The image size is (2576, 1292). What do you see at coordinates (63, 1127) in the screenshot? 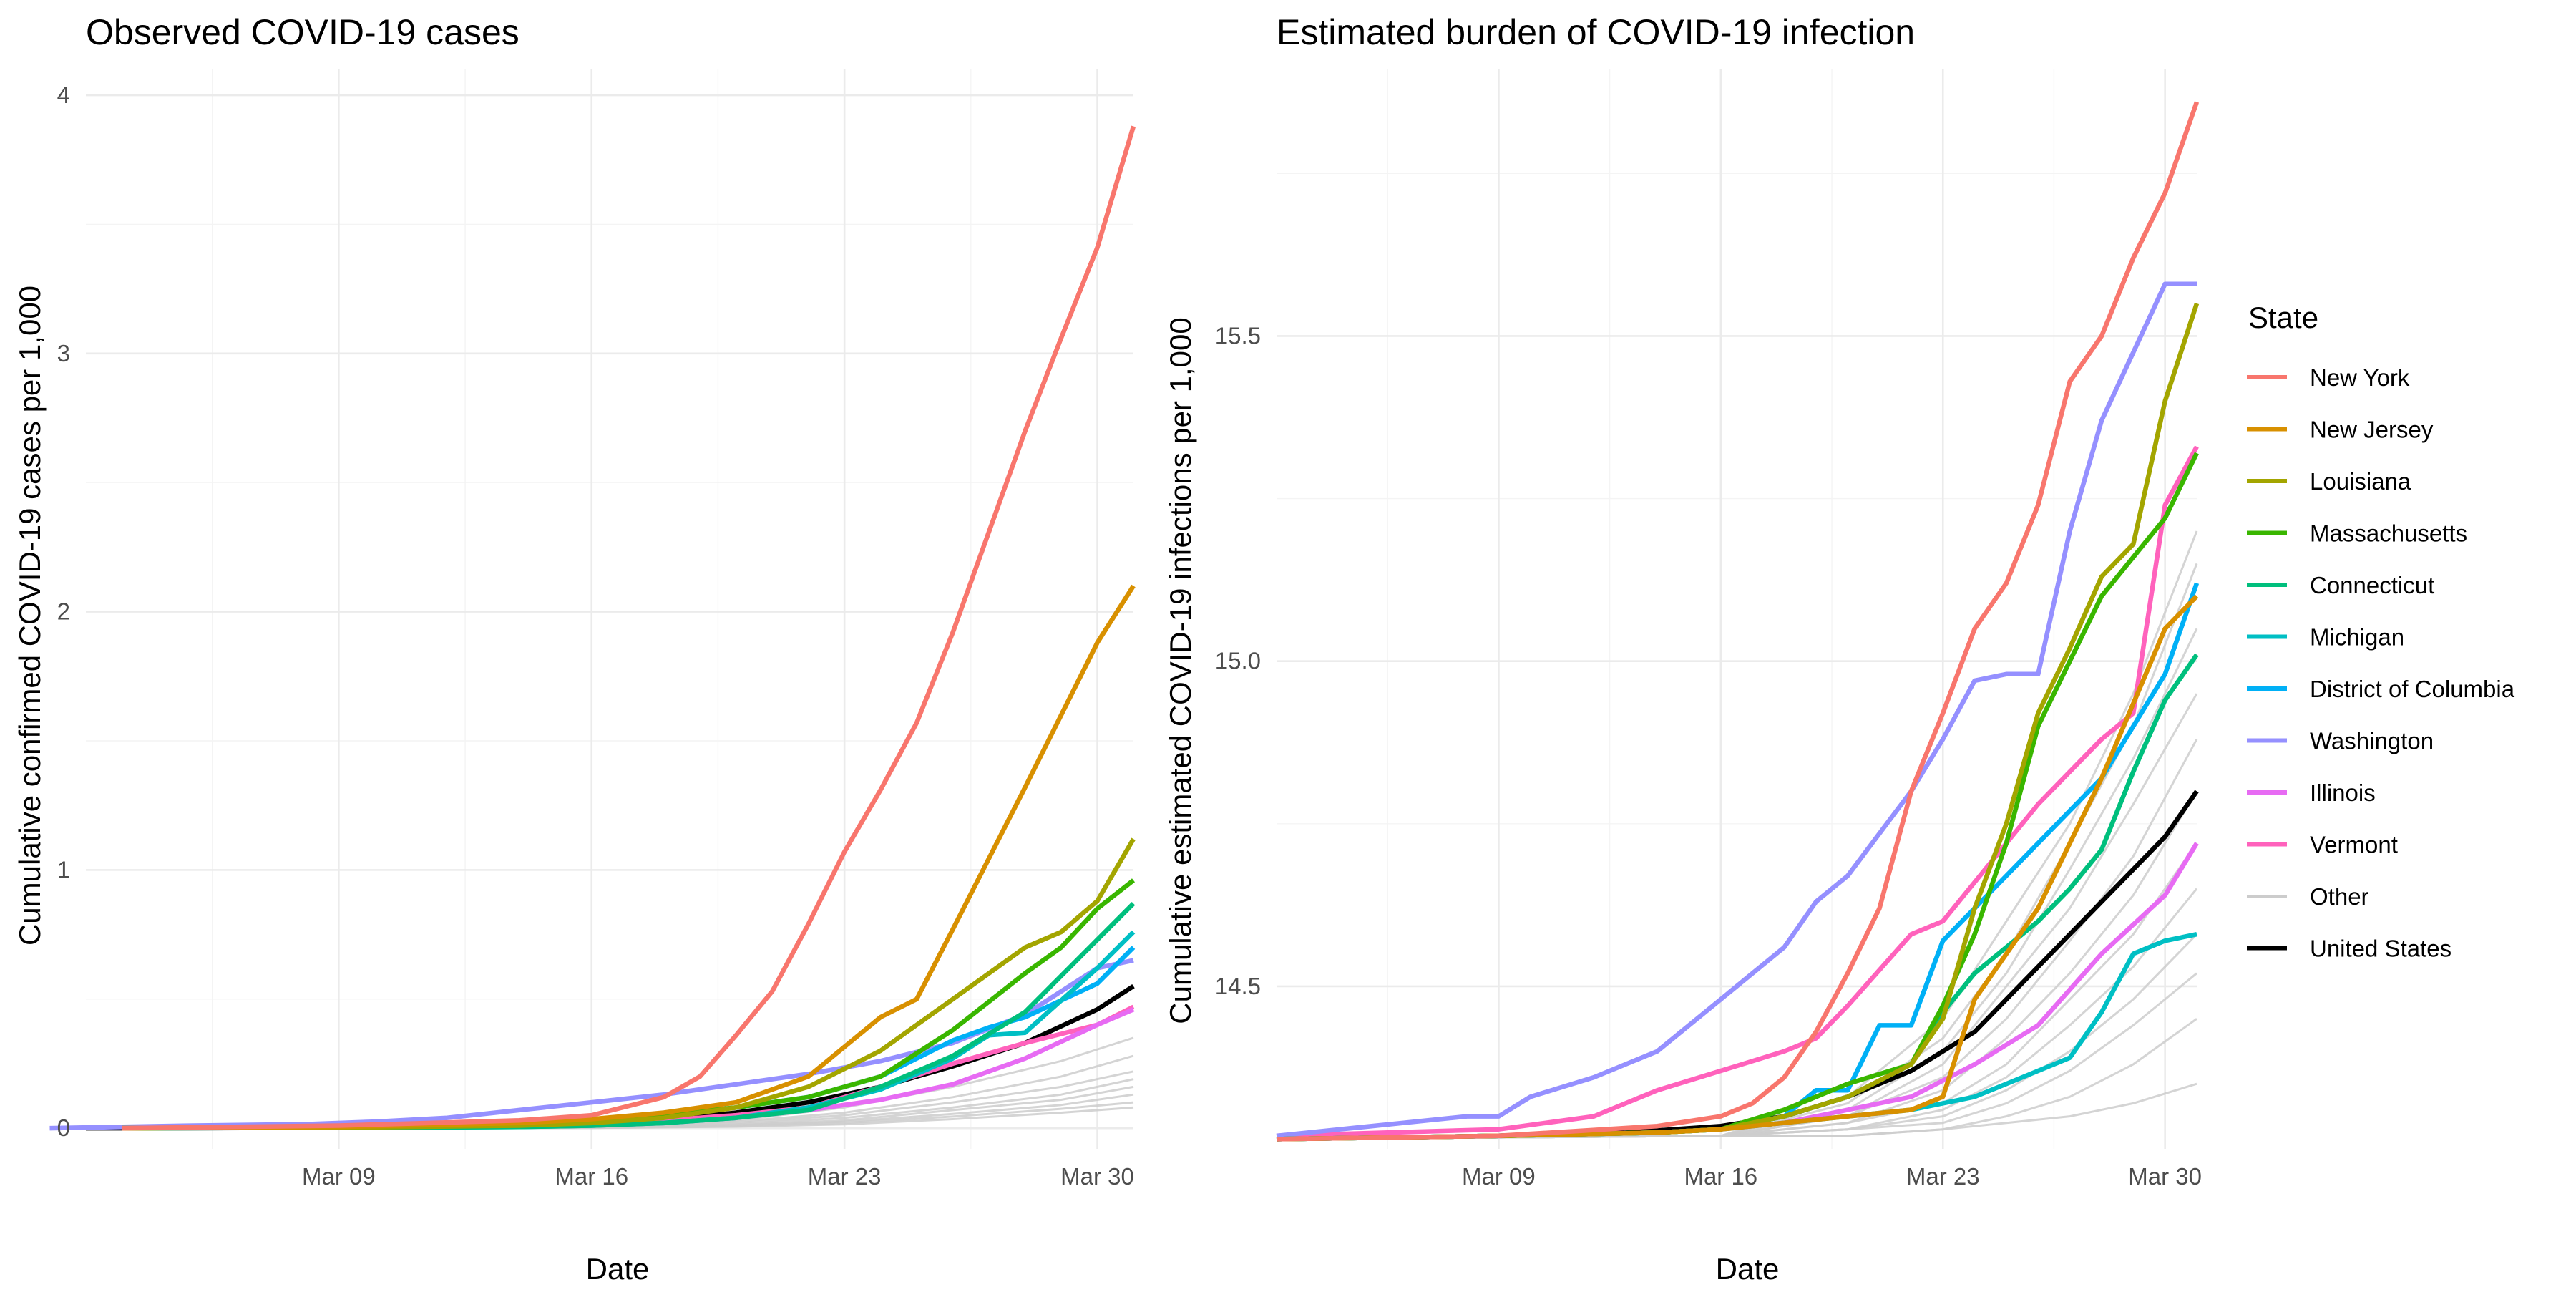
I see `observed-y-tick-label: 0` at bounding box center [63, 1127].